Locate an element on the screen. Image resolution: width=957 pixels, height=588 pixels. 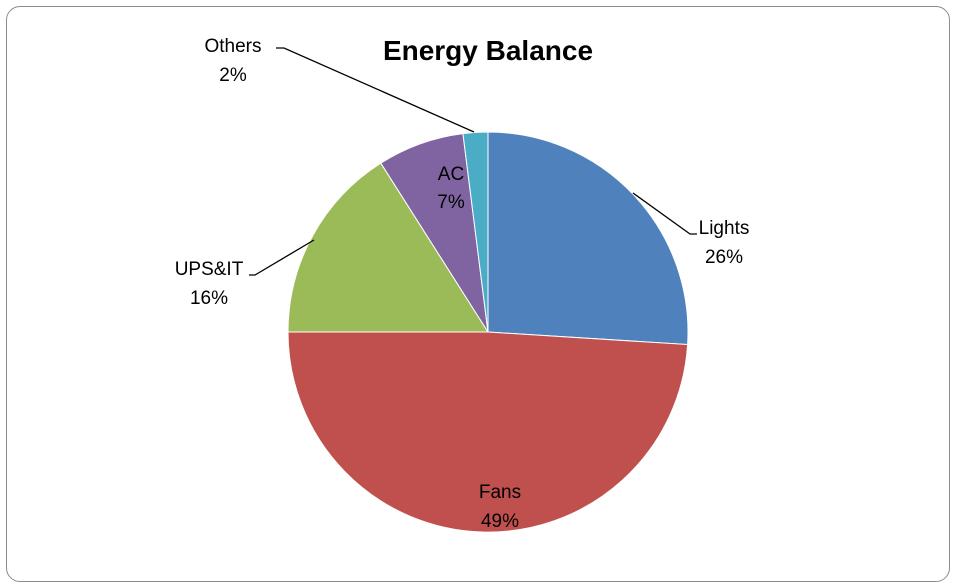
slice-value-ups-it: 16% is located at coordinates (209, 298).